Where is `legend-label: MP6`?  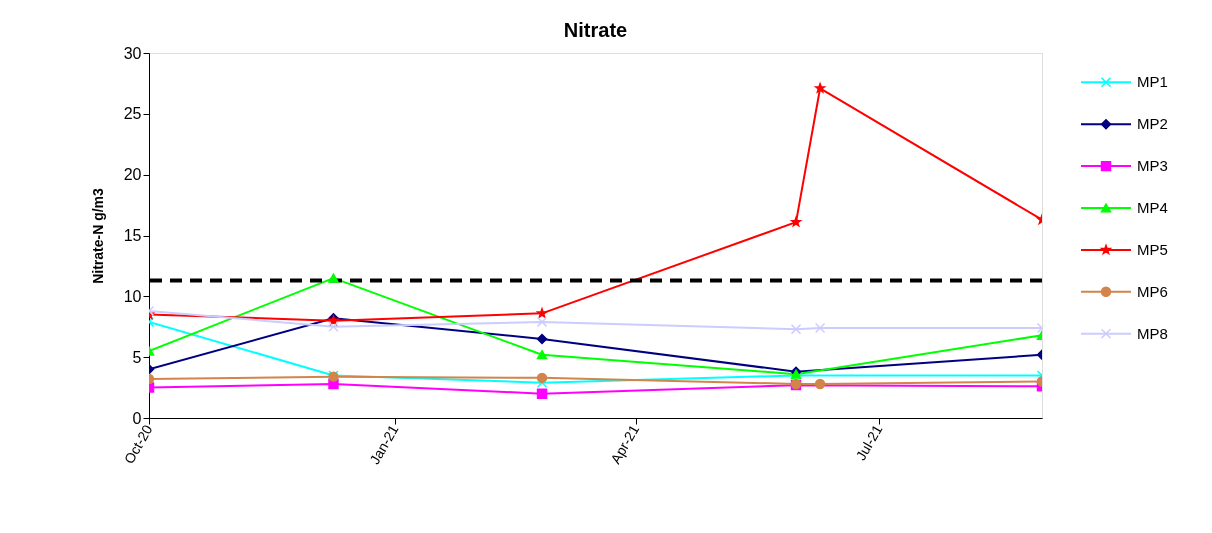
legend-label: MP6 is located at coordinates (1152, 291).